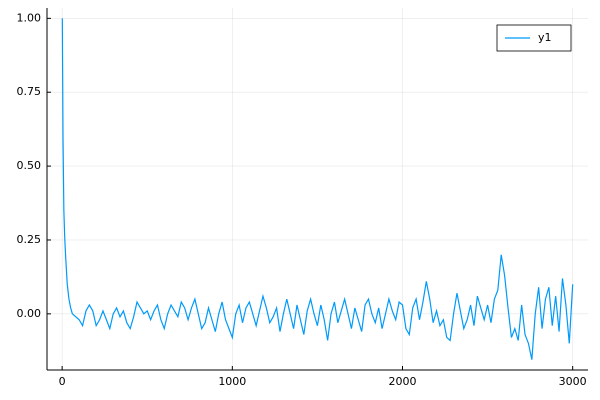 The image size is (600, 400). What do you see at coordinates (29, 17) in the screenshot?
I see `y-tick-label: 1.00` at bounding box center [29, 17].